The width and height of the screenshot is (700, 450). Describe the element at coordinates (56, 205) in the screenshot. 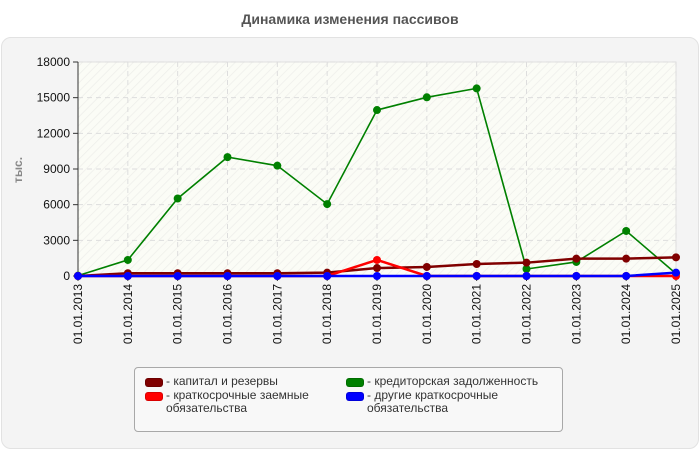

I see `y-tick-label: 6000` at that location.